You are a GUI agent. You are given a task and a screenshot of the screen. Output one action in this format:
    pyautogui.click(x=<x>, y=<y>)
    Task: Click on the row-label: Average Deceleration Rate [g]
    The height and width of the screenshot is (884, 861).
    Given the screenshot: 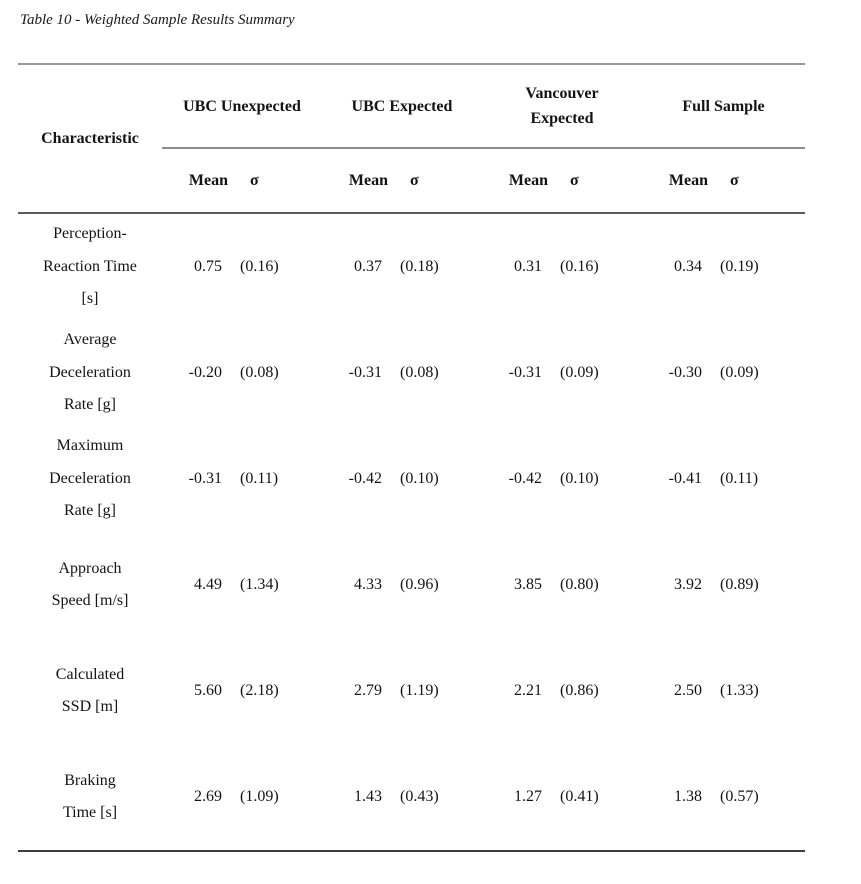 What is the action you would take?
    pyautogui.click(x=90, y=373)
    